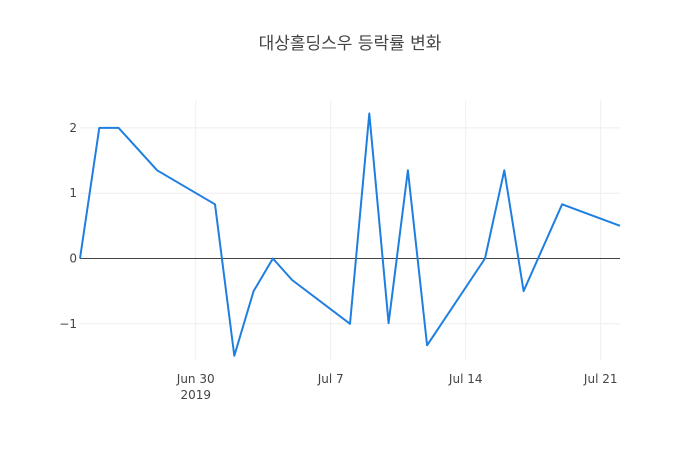  I want to click on x-tick-label: Jul 14, so click(465, 379).